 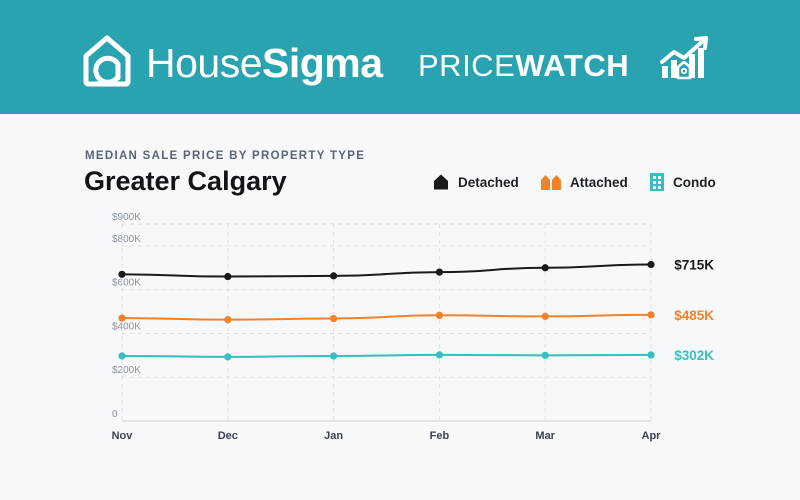 I want to click on legend-item-detached: Detached, so click(x=475, y=182).